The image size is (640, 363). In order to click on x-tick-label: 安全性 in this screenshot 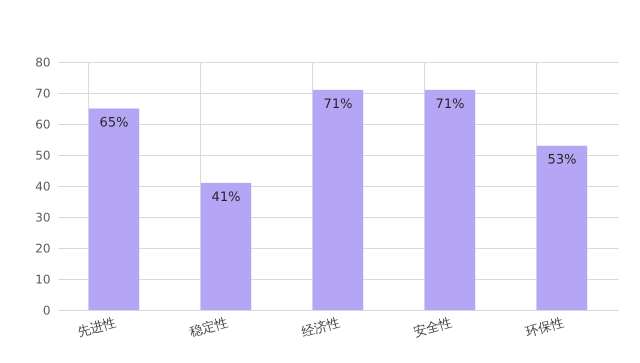, I will do `click(433, 327)`.